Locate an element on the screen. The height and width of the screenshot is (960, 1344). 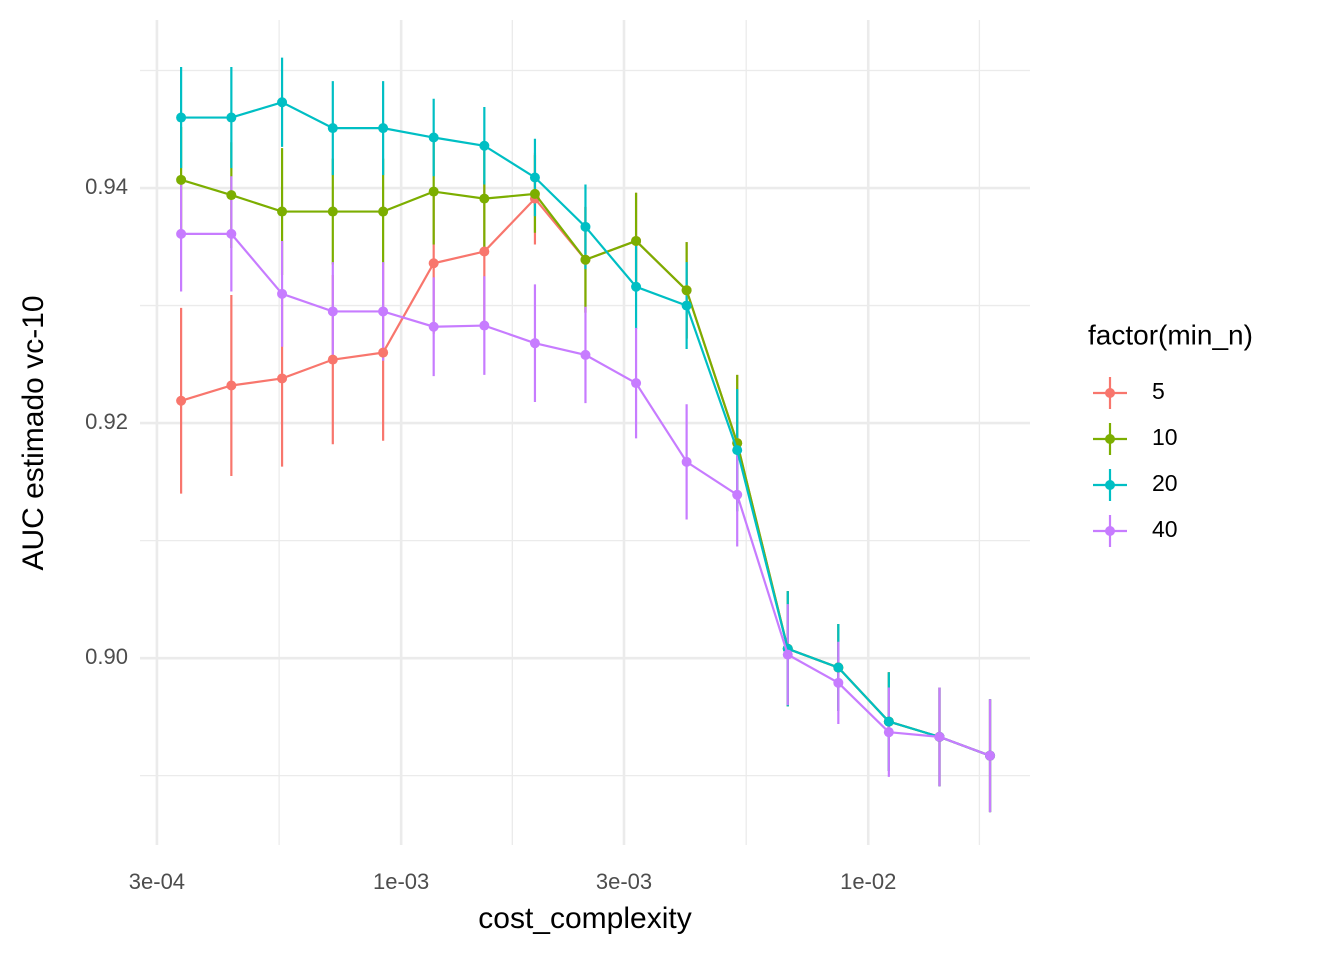
y-tick-label: 0.92 is located at coordinates (106, 421).